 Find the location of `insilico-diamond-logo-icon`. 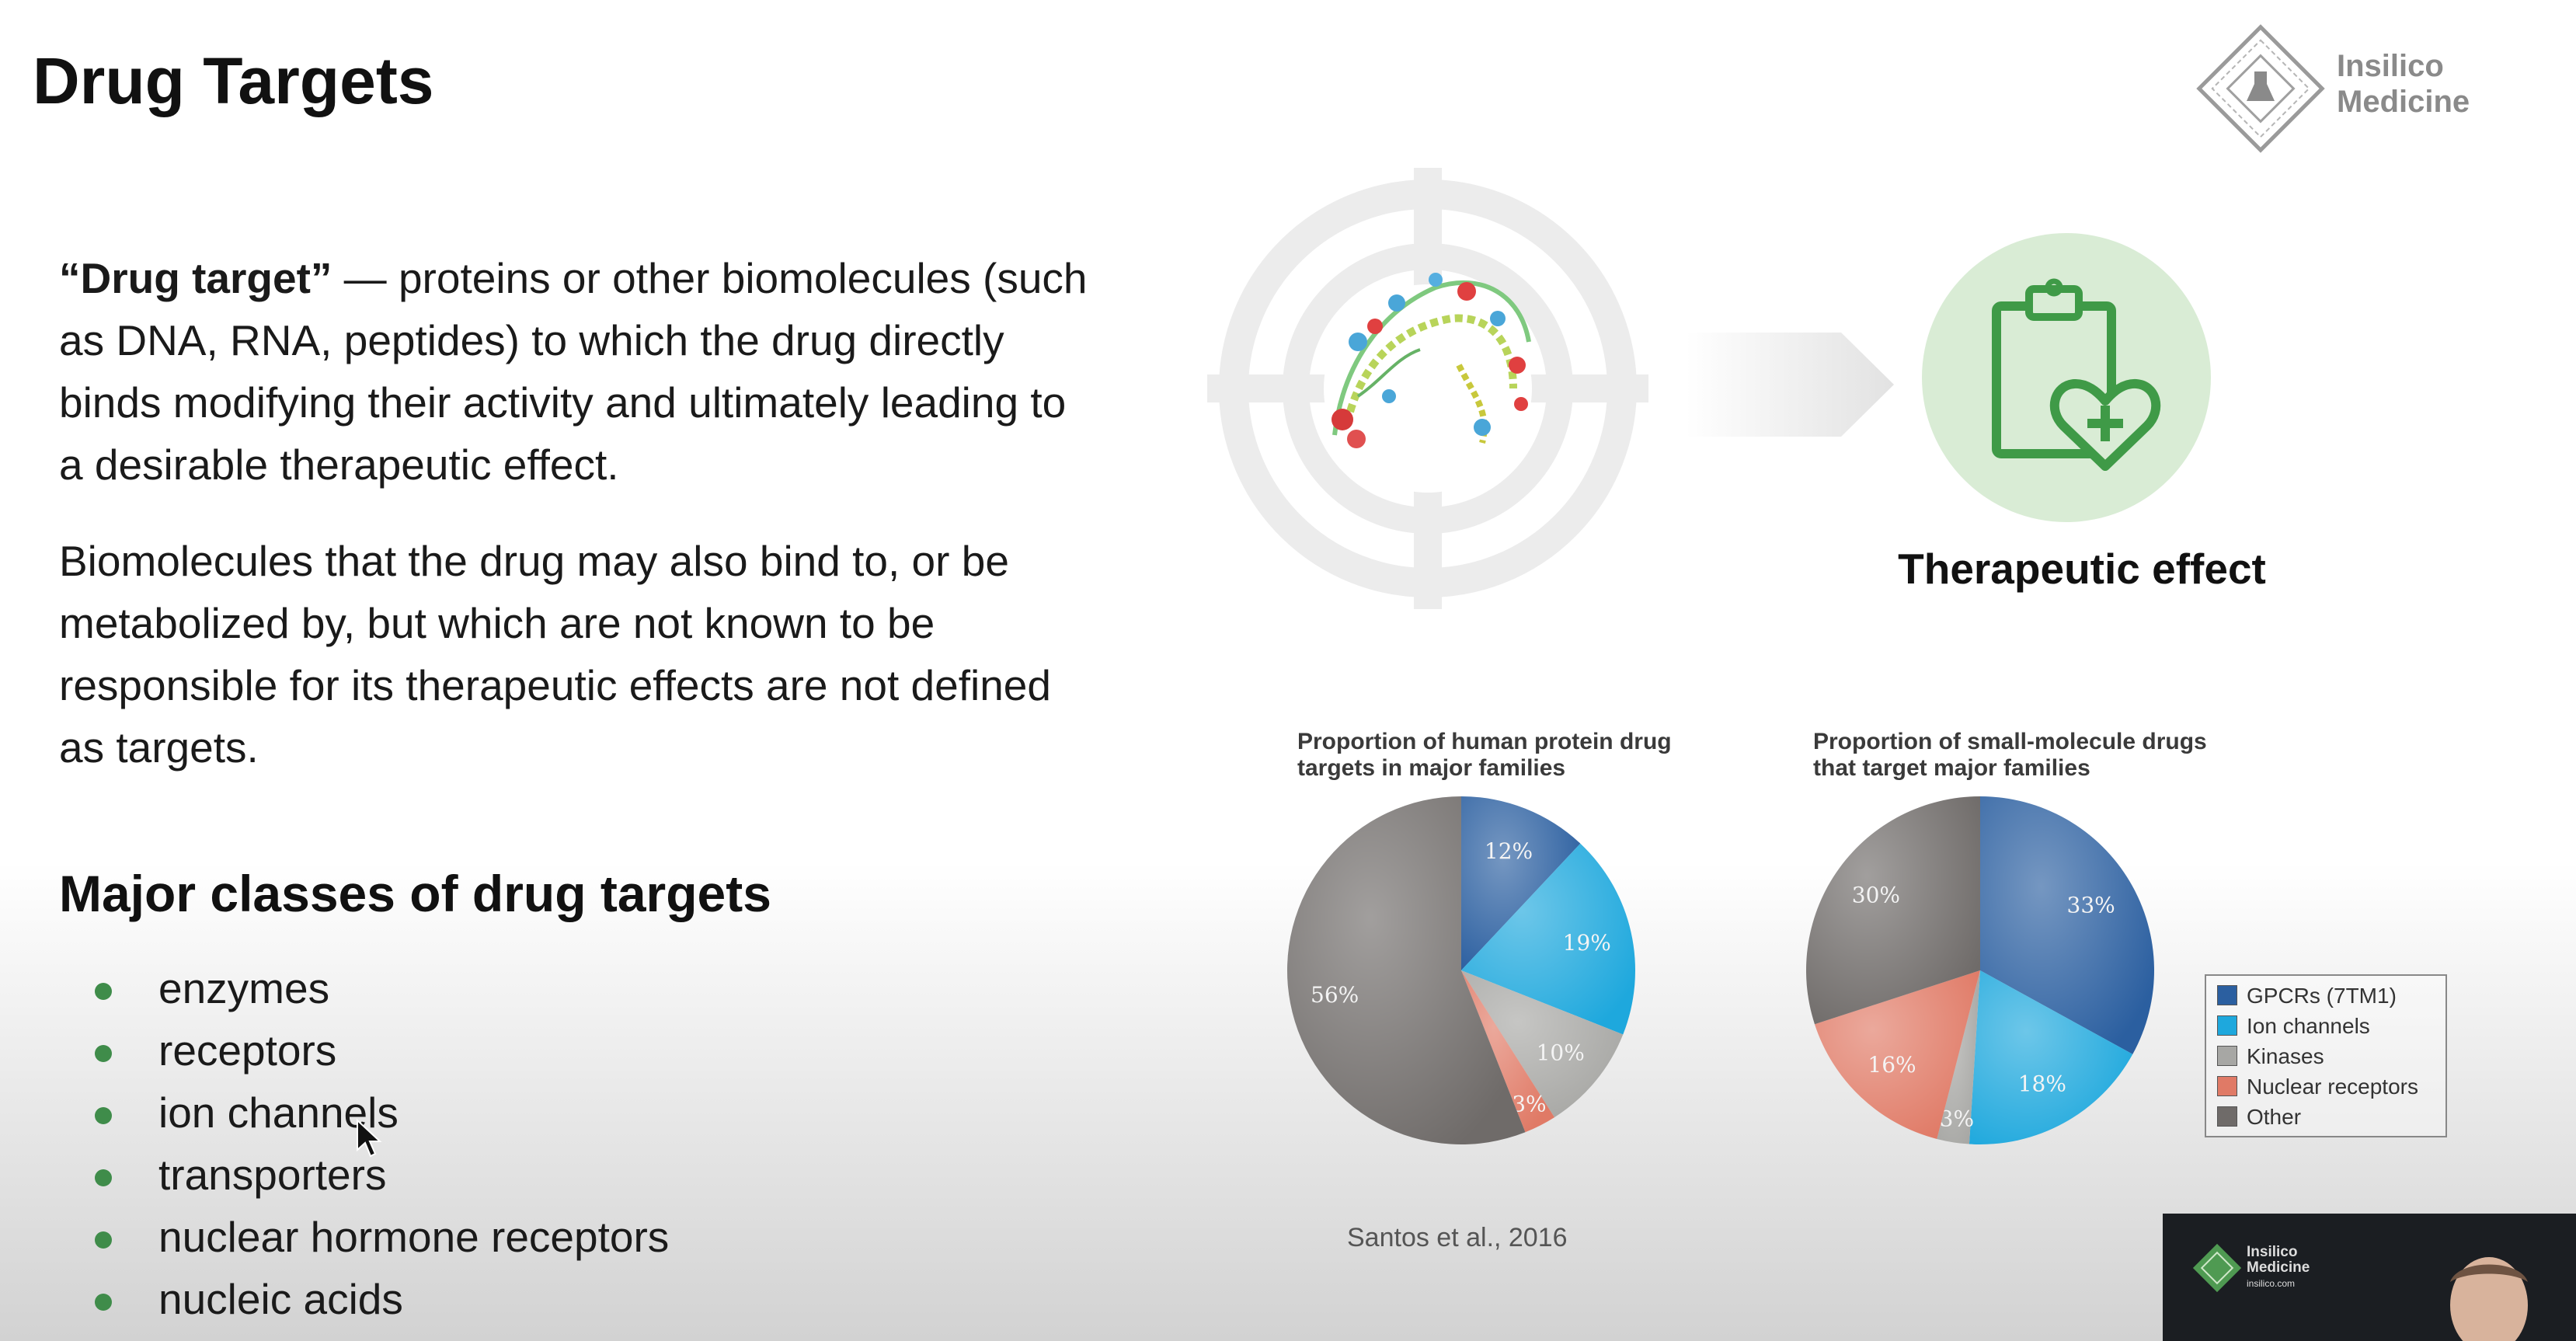

insilico-diamond-logo-icon is located at coordinates (2260, 88).